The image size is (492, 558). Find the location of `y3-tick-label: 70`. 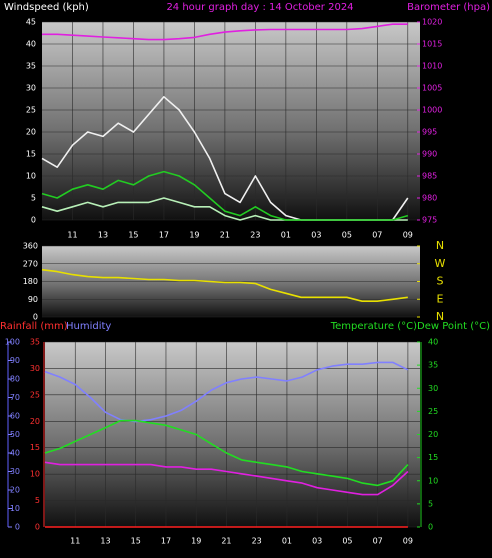

y3-tick-label: 70 is located at coordinates (15, 397).